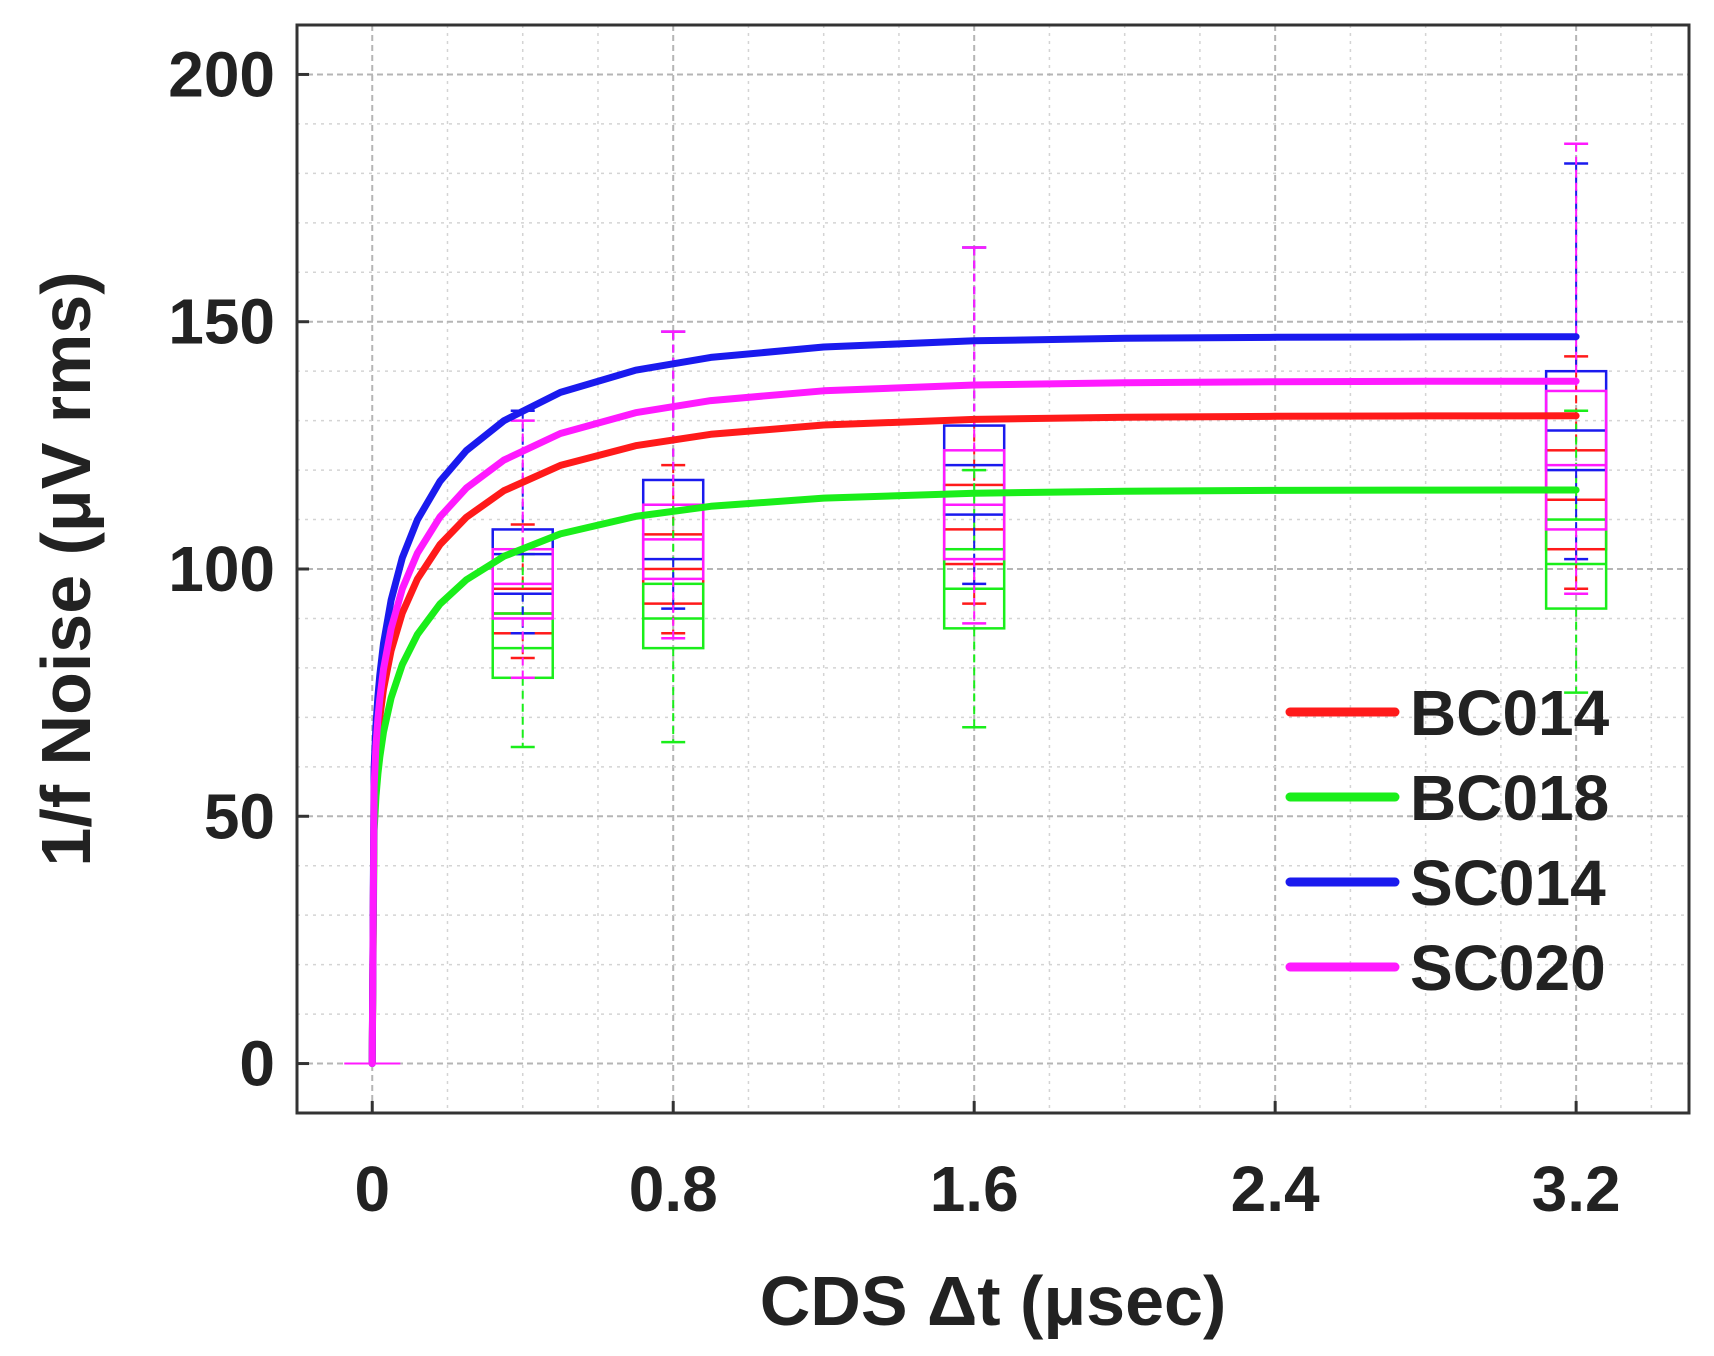  What do you see at coordinates (1508, 968) in the screenshot?
I see `legend-label: SC020` at bounding box center [1508, 968].